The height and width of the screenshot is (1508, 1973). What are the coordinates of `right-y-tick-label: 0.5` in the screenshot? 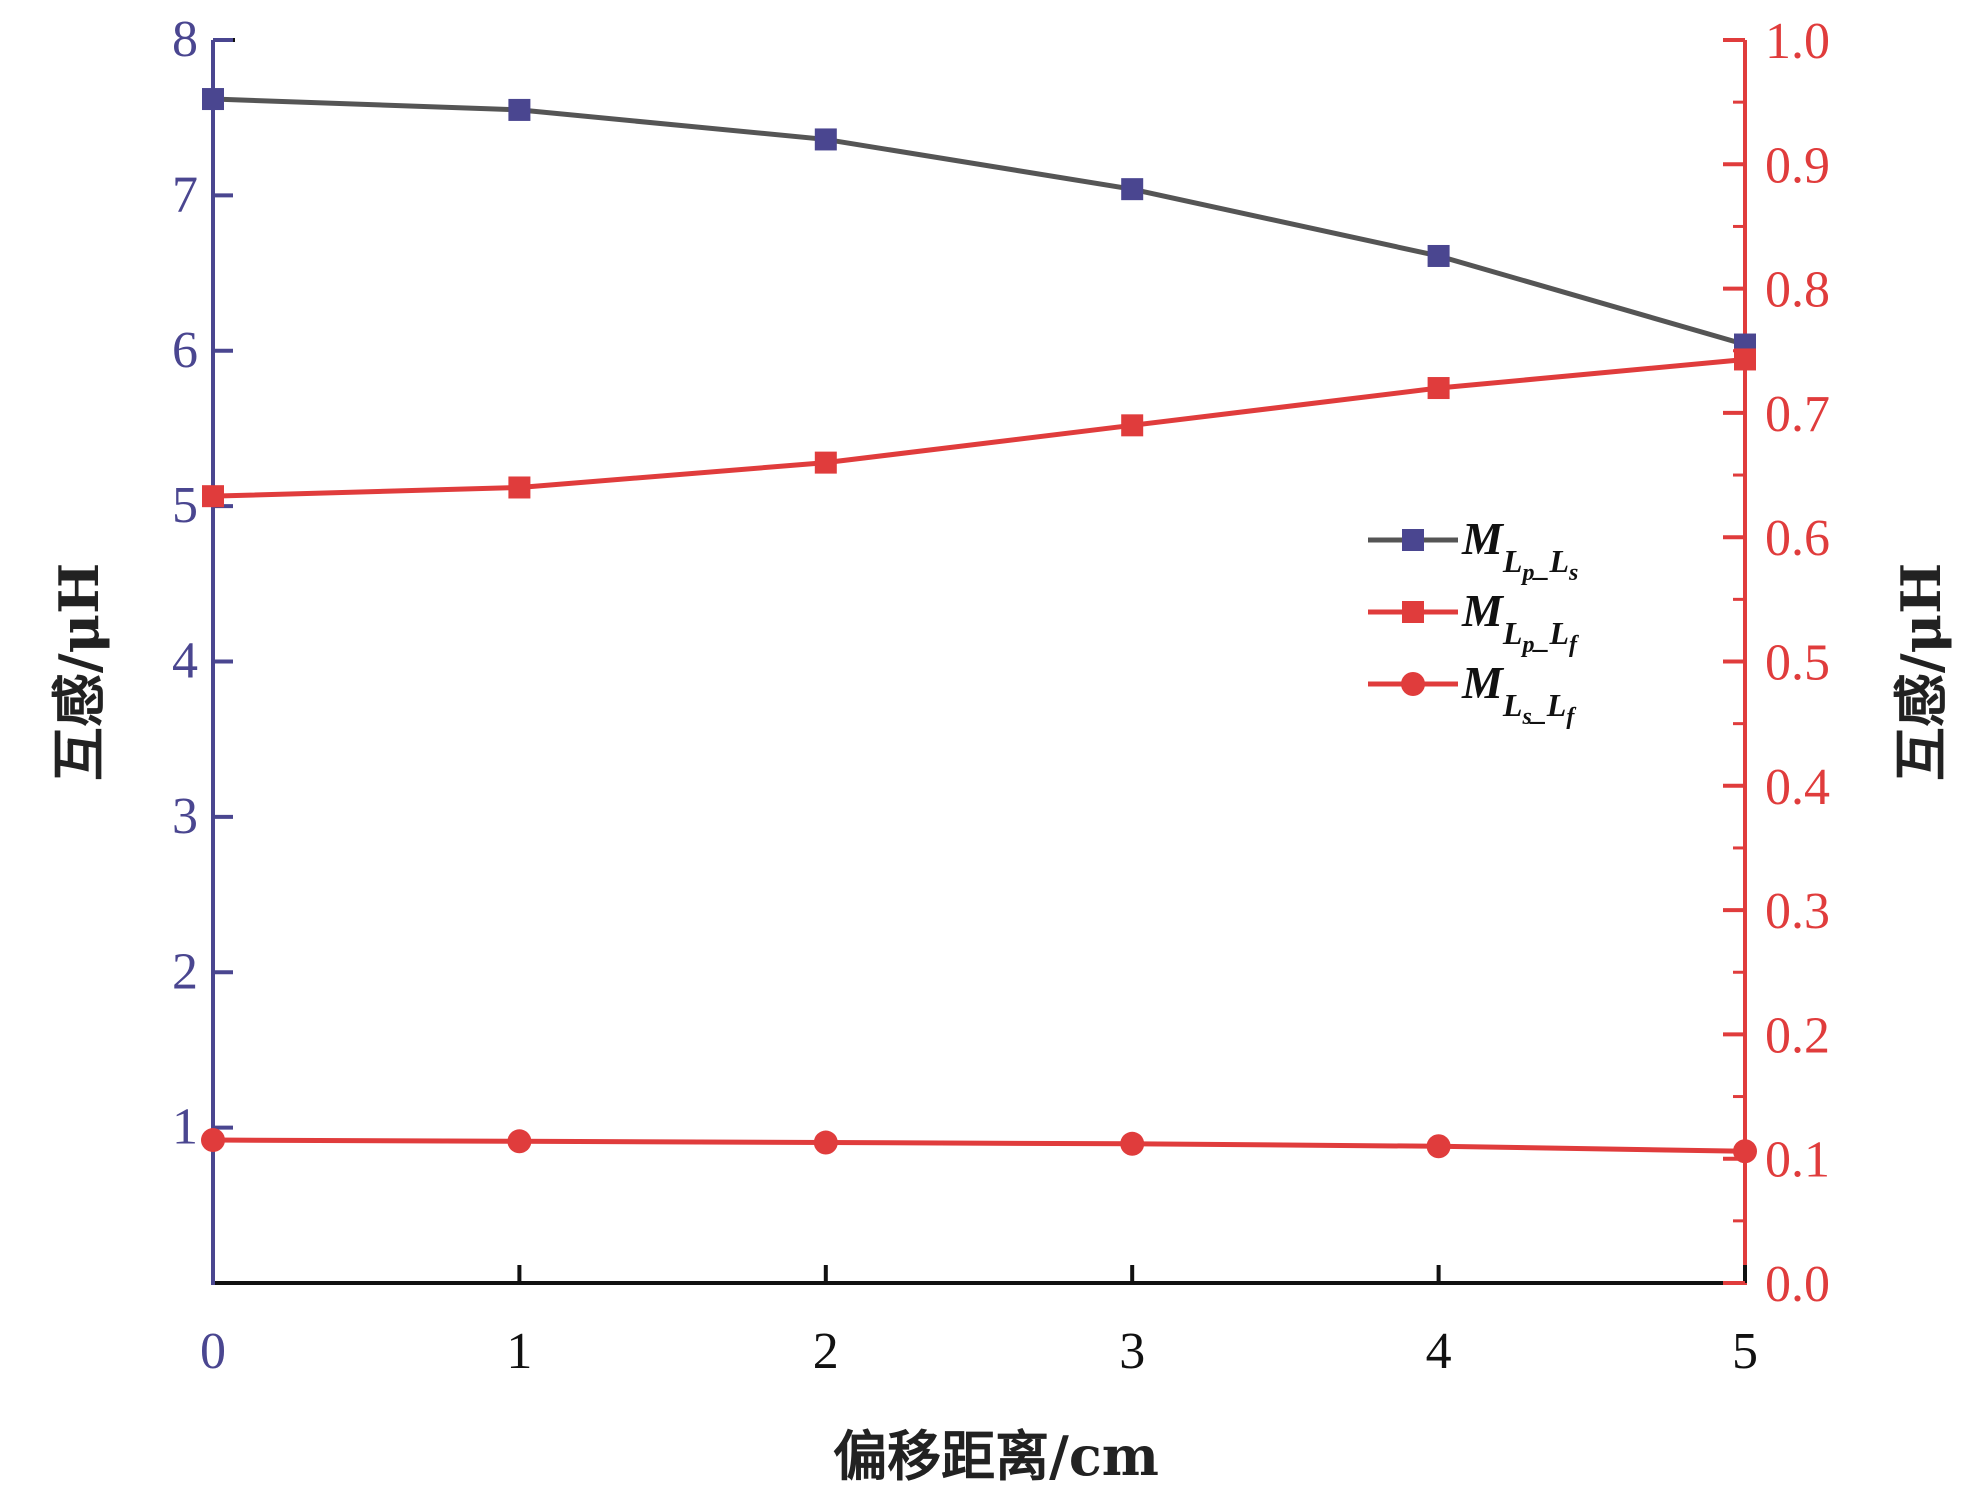 It's located at (1797, 663).